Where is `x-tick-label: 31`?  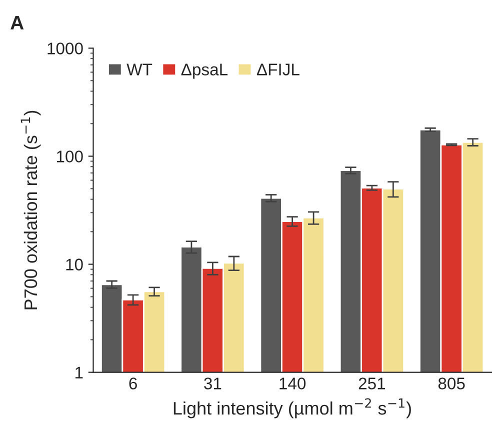
x-tick-label: 31 is located at coordinates (213, 384).